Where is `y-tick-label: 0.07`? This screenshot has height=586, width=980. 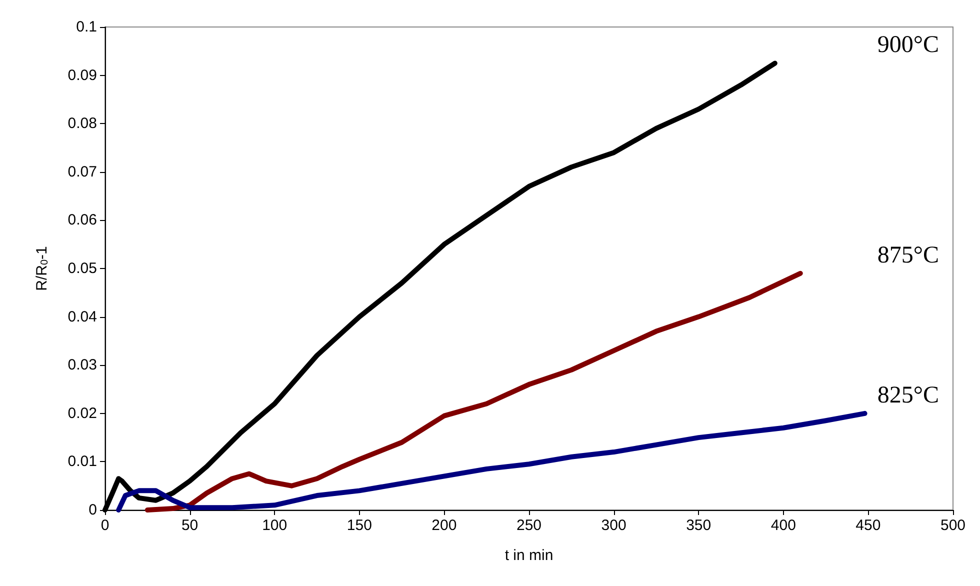
y-tick-label: 0.07 is located at coordinates (82, 171).